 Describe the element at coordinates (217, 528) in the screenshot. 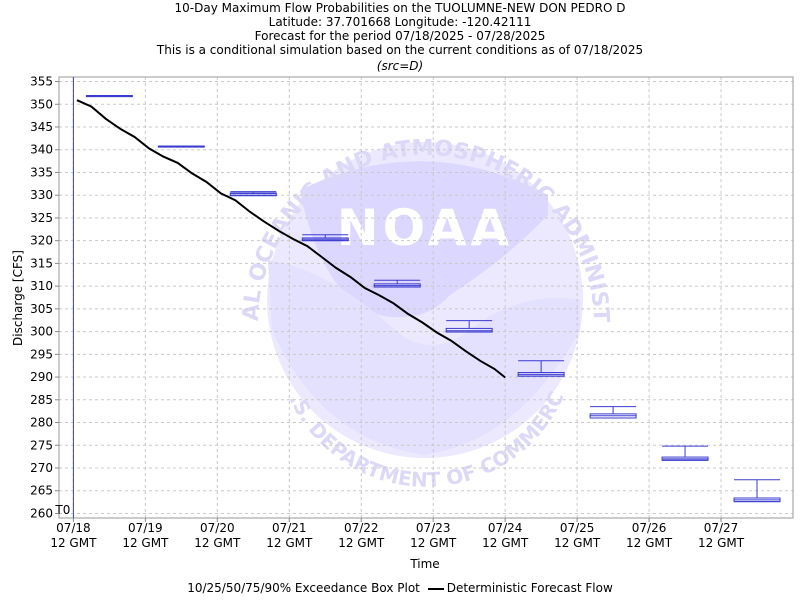

I see `x-tick-date-label: 07/20` at that location.